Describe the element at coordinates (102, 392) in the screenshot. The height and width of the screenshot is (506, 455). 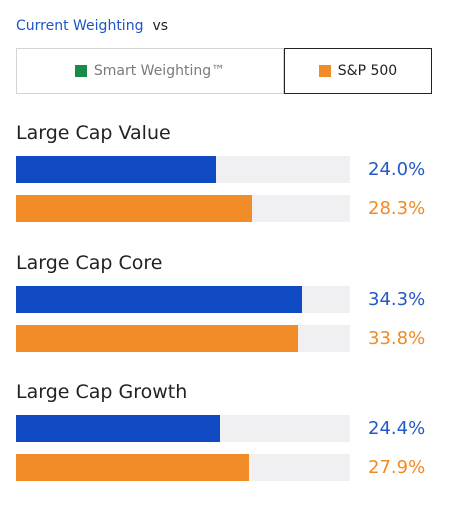
I see `large-cap-growth-title: Large Cap Growth` at that location.